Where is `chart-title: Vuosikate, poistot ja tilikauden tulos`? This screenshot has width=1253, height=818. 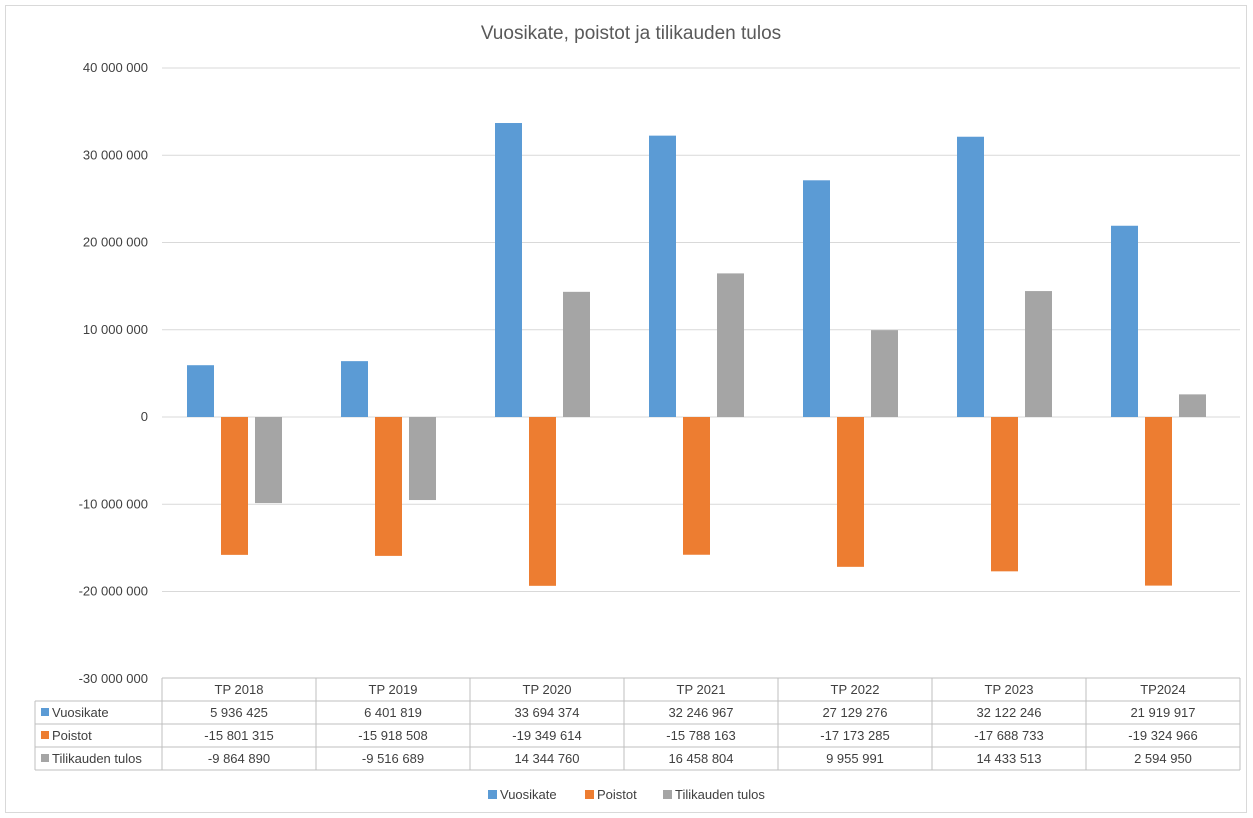 chart-title: Vuosikate, poistot ja tilikauden tulos is located at coordinates (631, 33).